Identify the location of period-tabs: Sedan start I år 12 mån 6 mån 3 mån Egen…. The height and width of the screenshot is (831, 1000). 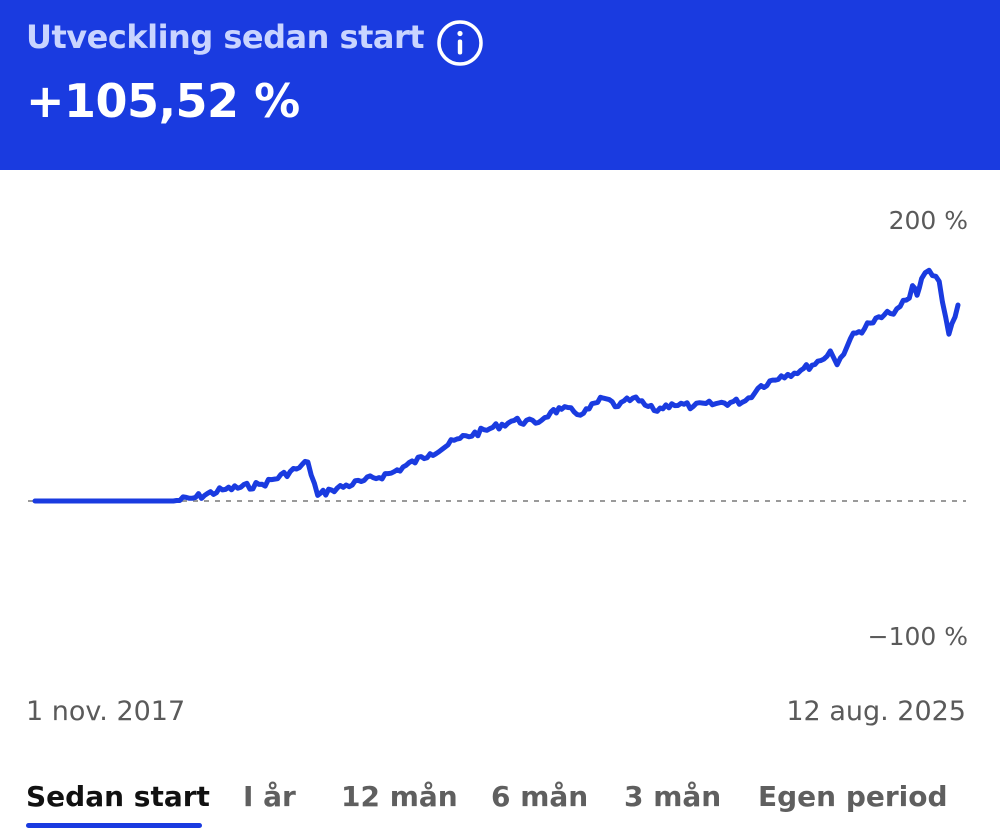
(500, 800).